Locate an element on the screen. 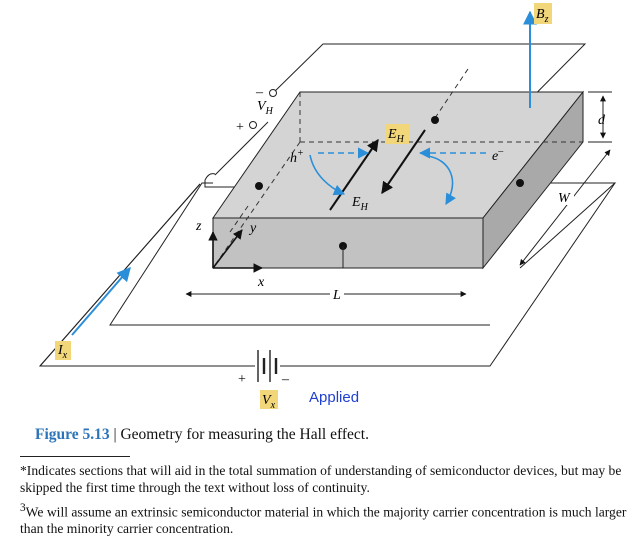 The width and height of the screenshot is (642, 544). vx-label: Vx is located at coordinates (269, 402).